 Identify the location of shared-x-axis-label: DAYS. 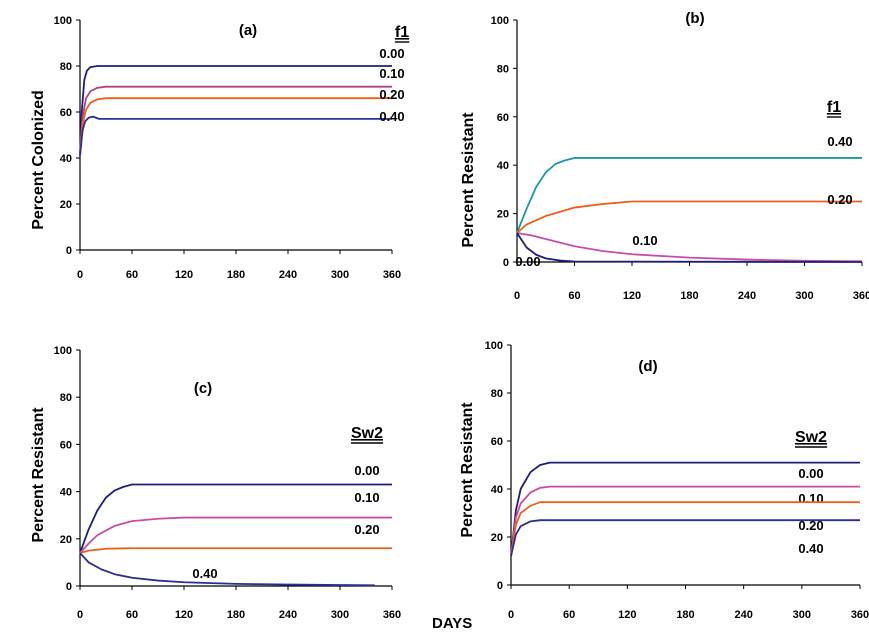
(452, 623).